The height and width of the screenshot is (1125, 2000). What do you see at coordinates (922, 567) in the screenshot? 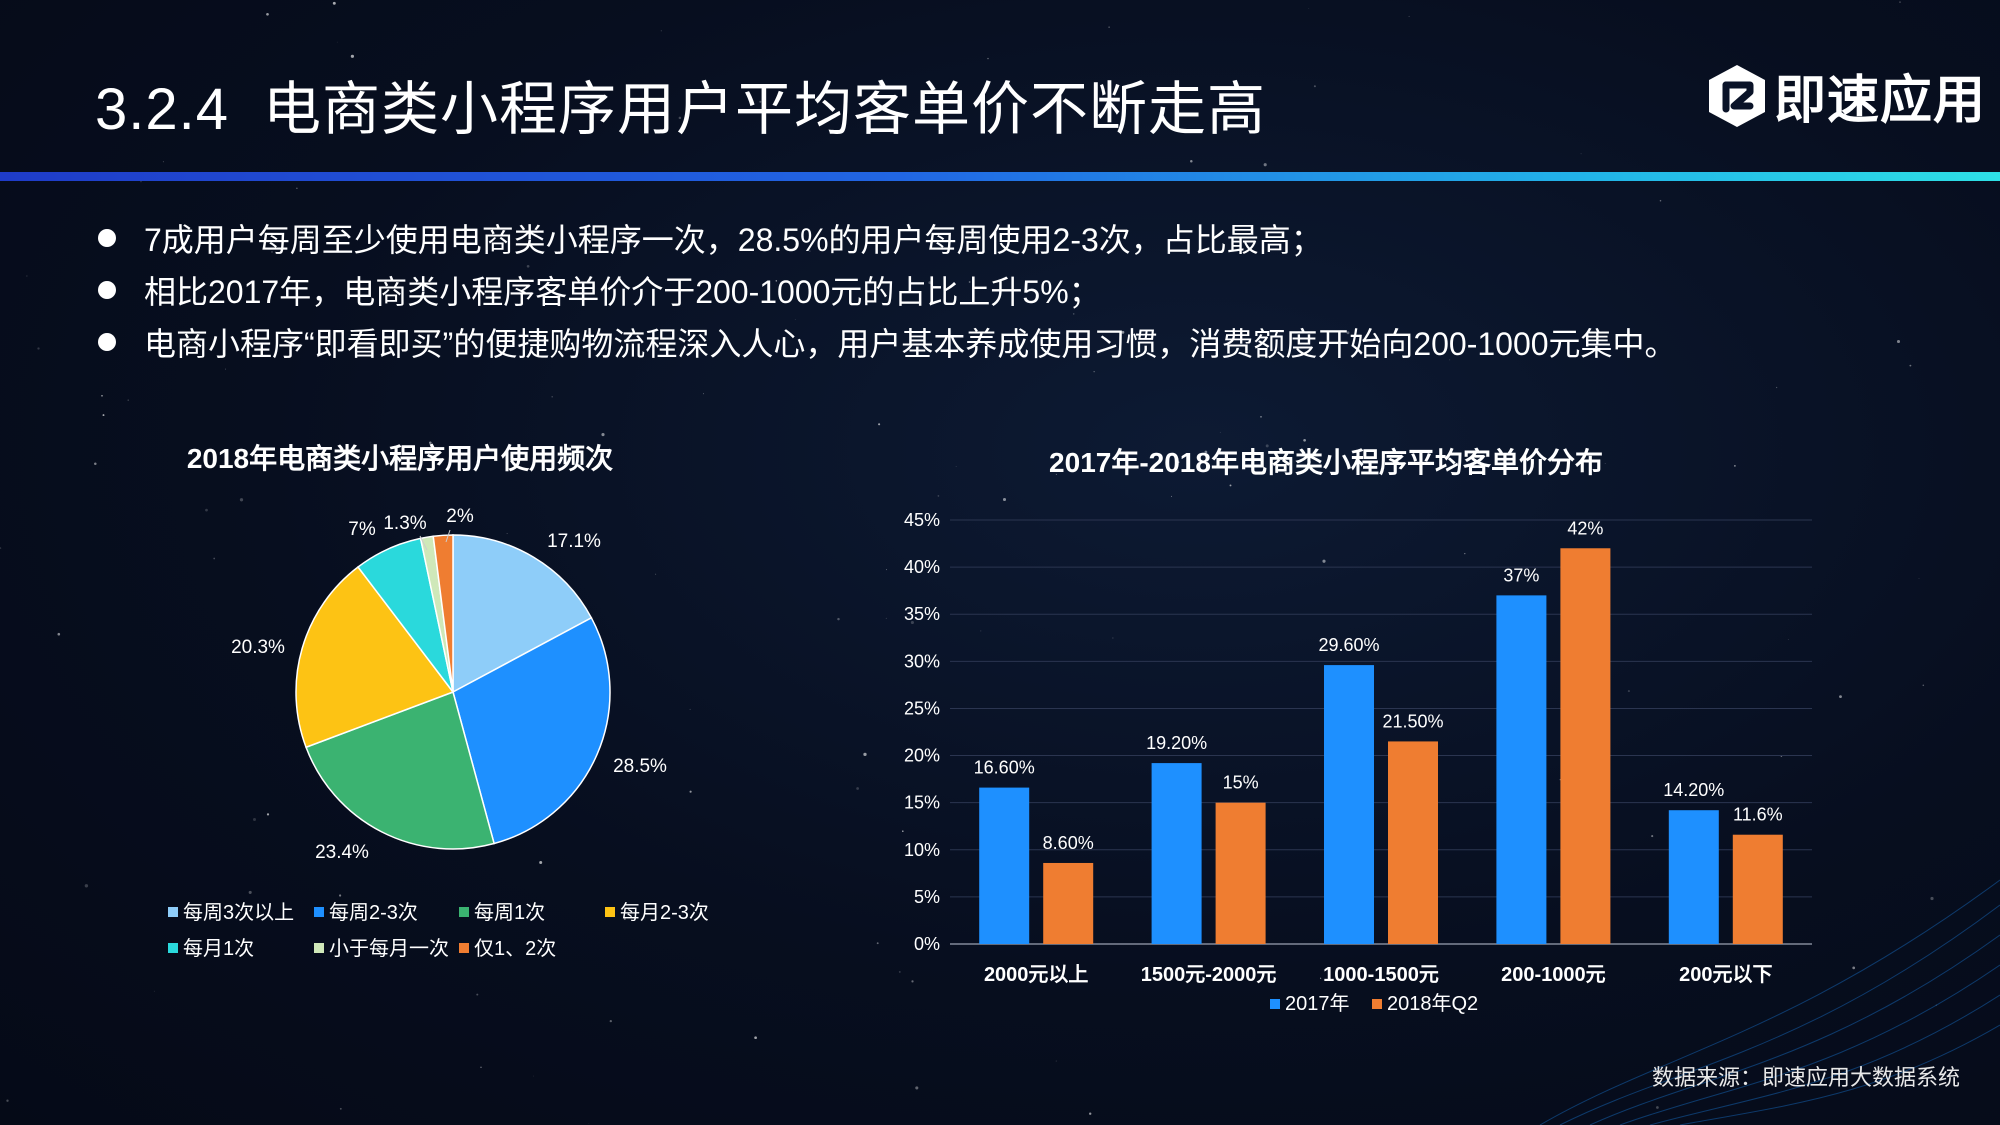
I see `y-tick-label: 40%` at bounding box center [922, 567].